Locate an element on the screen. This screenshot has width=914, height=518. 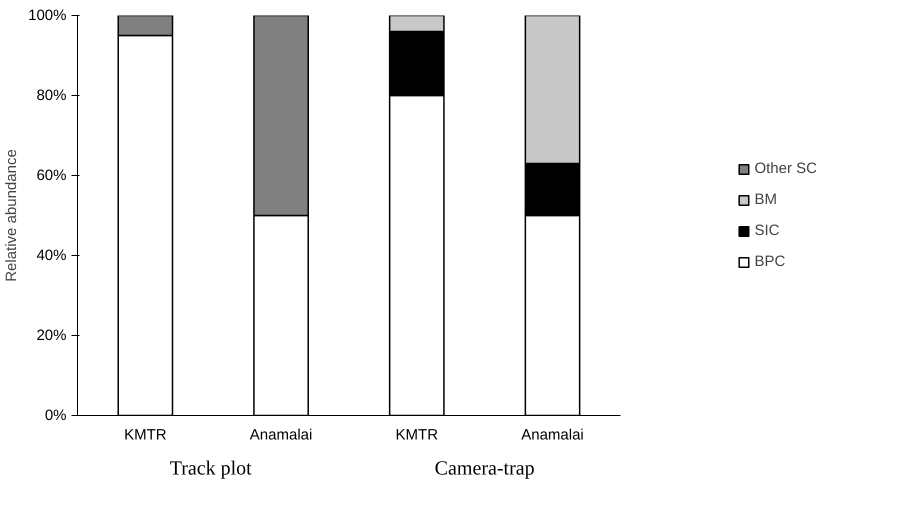
y-tick-label: 60% is located at coordinates (51, 175).